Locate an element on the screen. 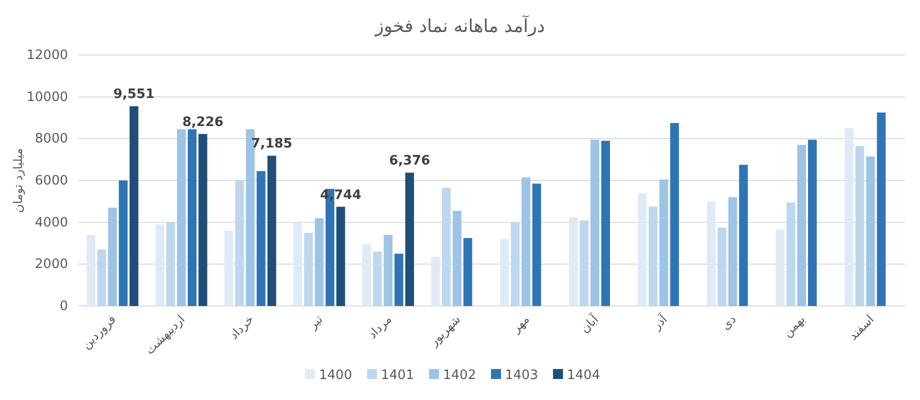  x-tick-label: اسفند is located at coordinates (861, 327).